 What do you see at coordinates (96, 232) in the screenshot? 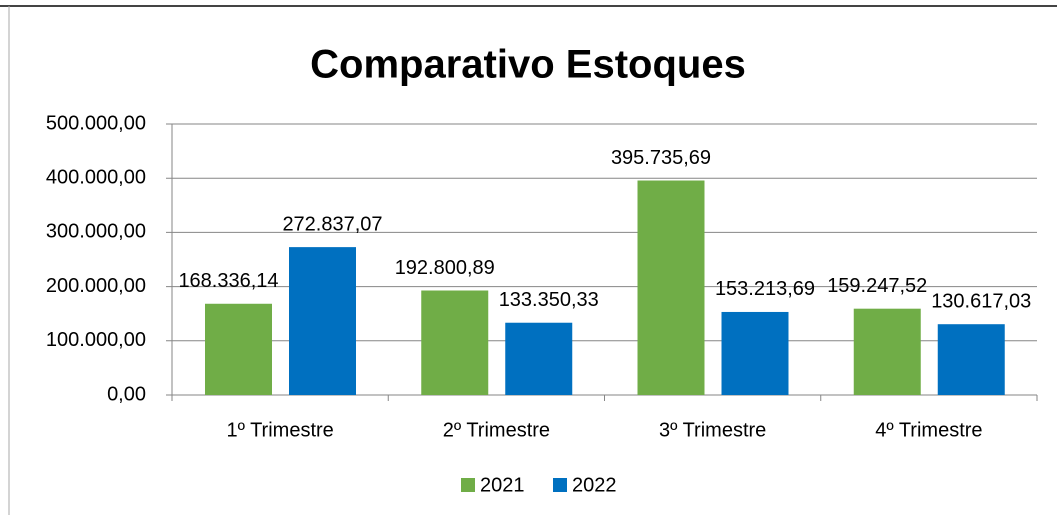
I see `y-tick-label: 300.000,00` at bounding box center [96, 232].